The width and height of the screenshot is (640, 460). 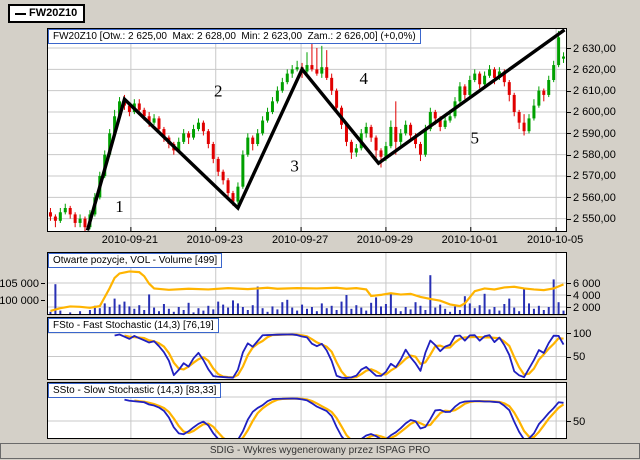 I want to click on date-tick-label: 2010-09-27, so click(x=300, y=240).